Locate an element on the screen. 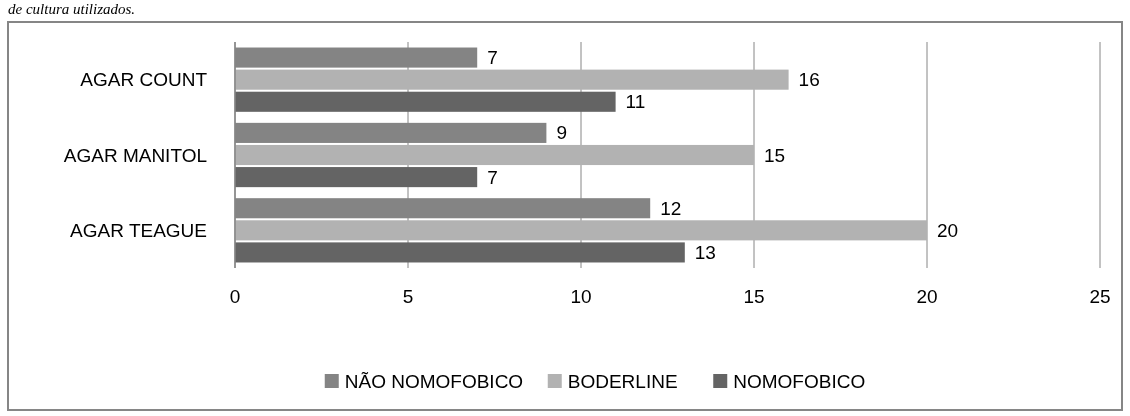 The height and width of the screenshot is (416, 1130). legend-label: NÃO NOMOFOBICO is located at coordinates (434, 381).